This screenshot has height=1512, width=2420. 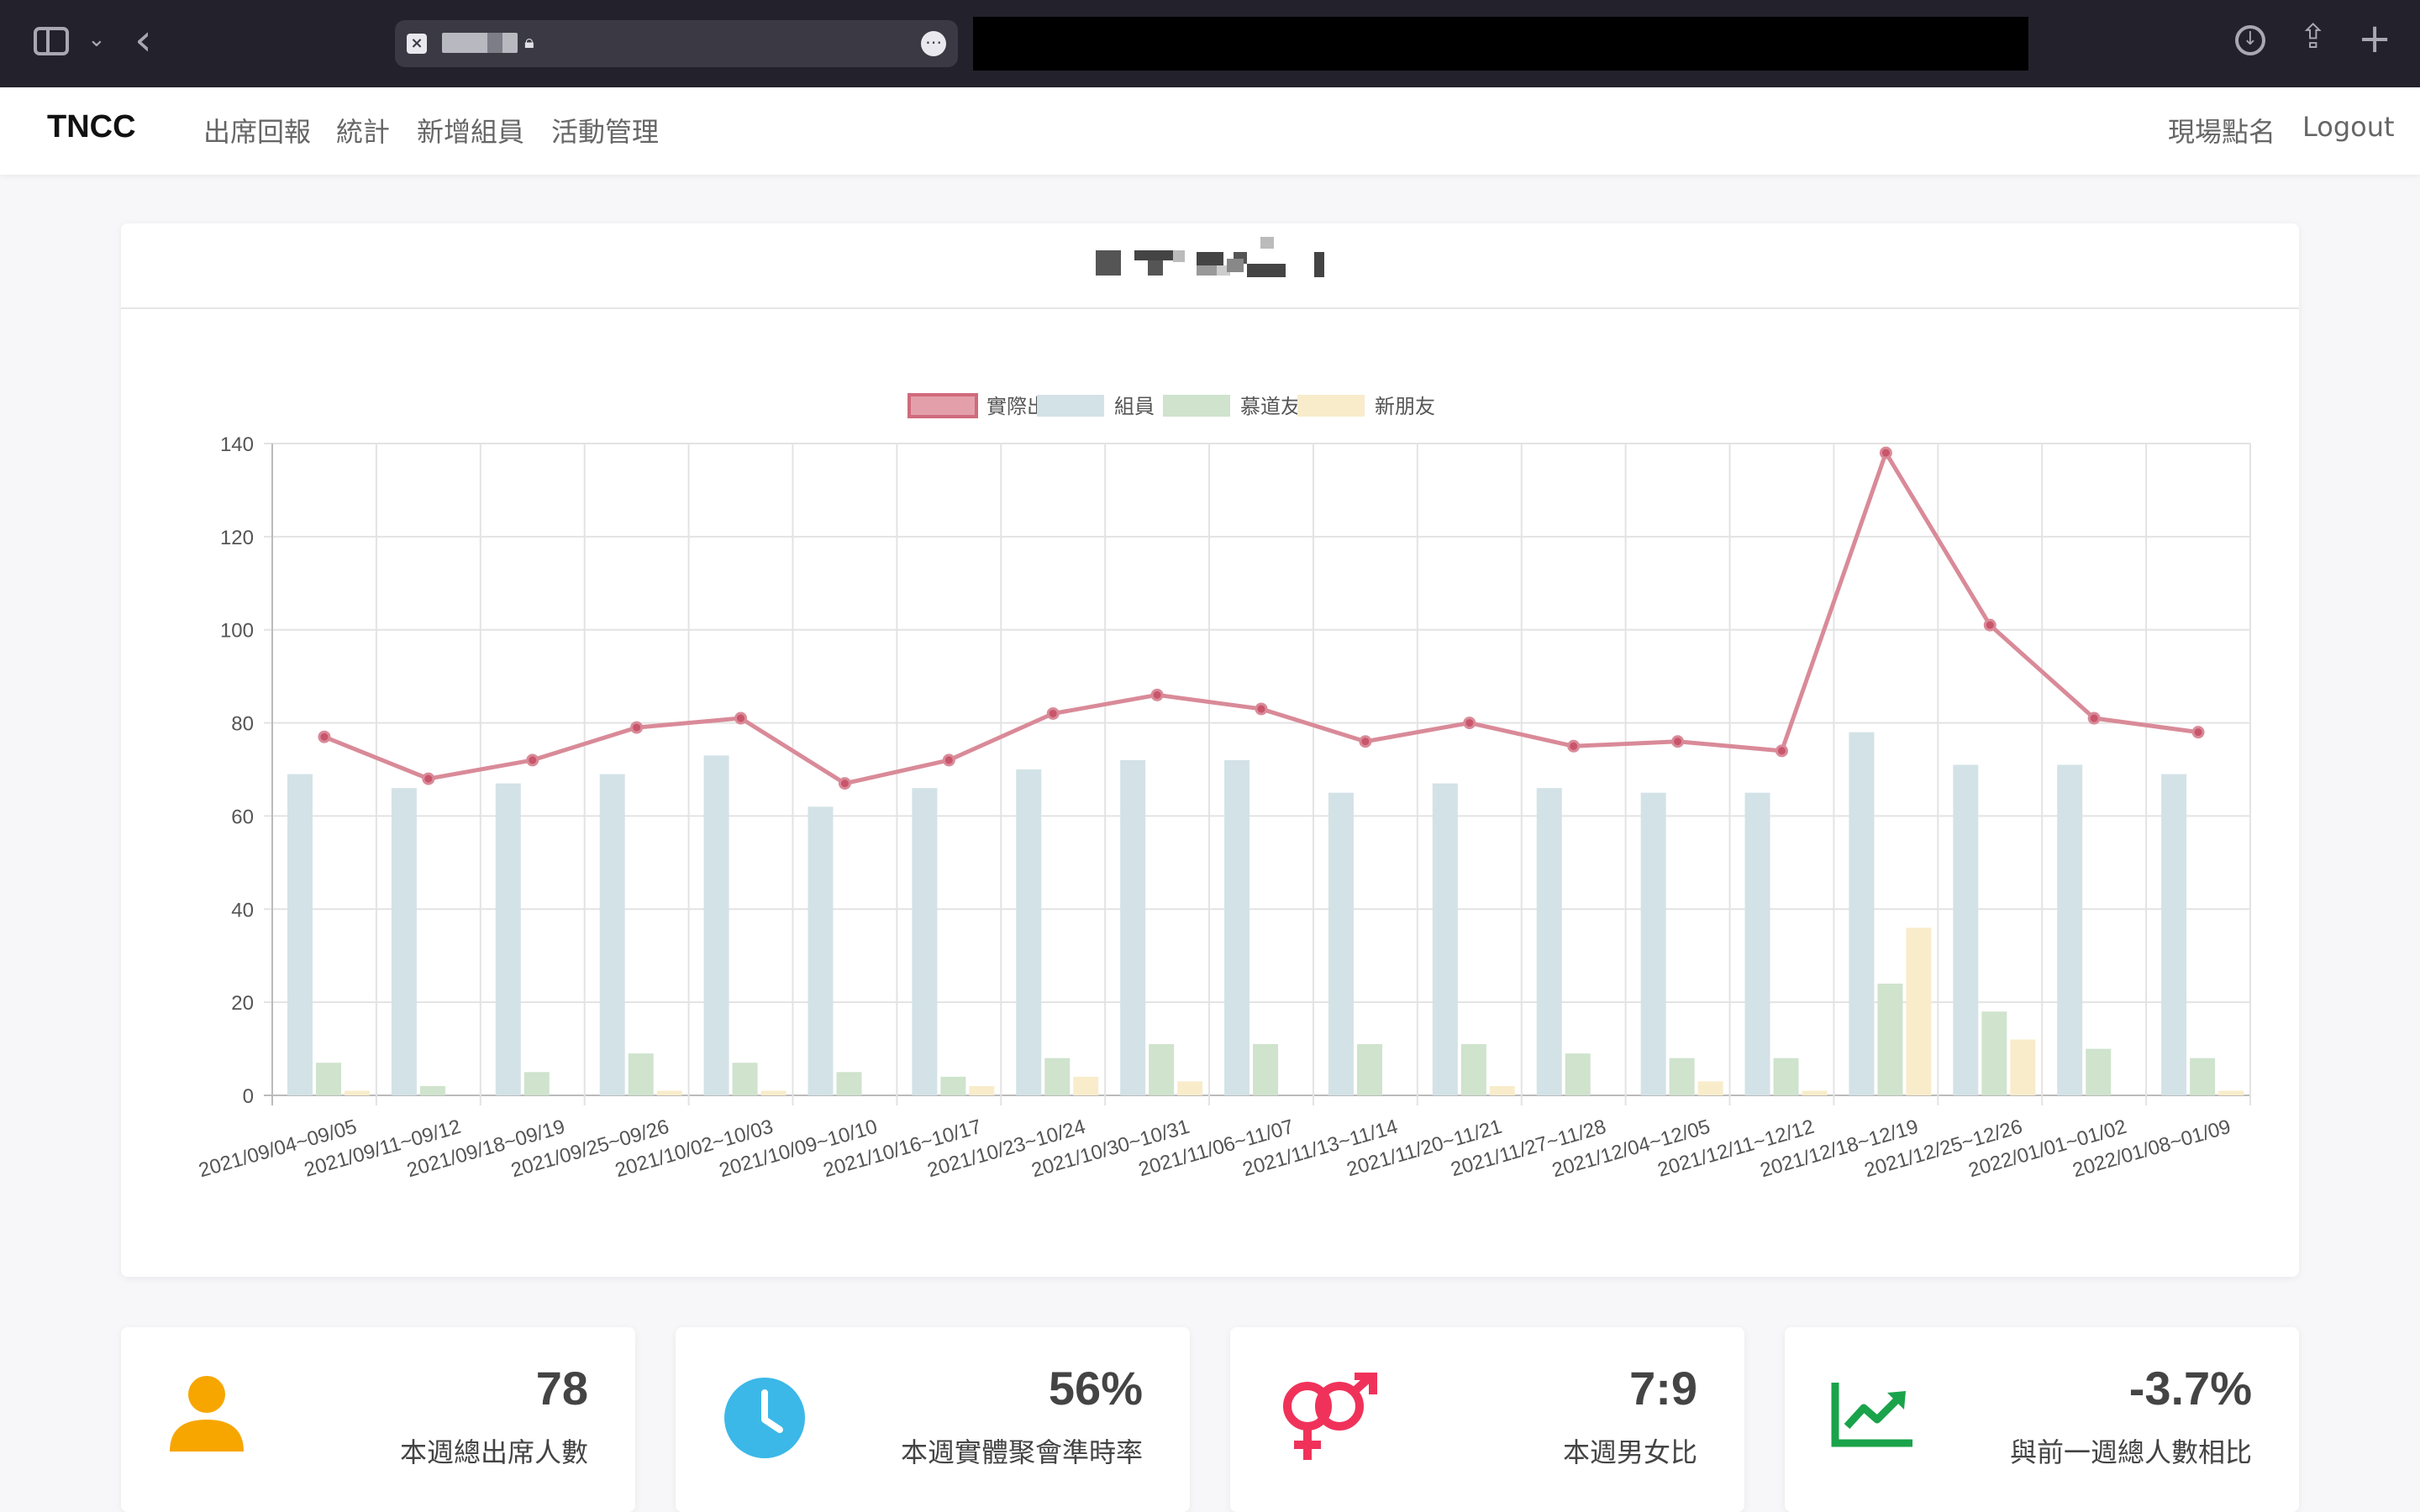 I want to click on chart-card-header, so click(x=1210, y=266).